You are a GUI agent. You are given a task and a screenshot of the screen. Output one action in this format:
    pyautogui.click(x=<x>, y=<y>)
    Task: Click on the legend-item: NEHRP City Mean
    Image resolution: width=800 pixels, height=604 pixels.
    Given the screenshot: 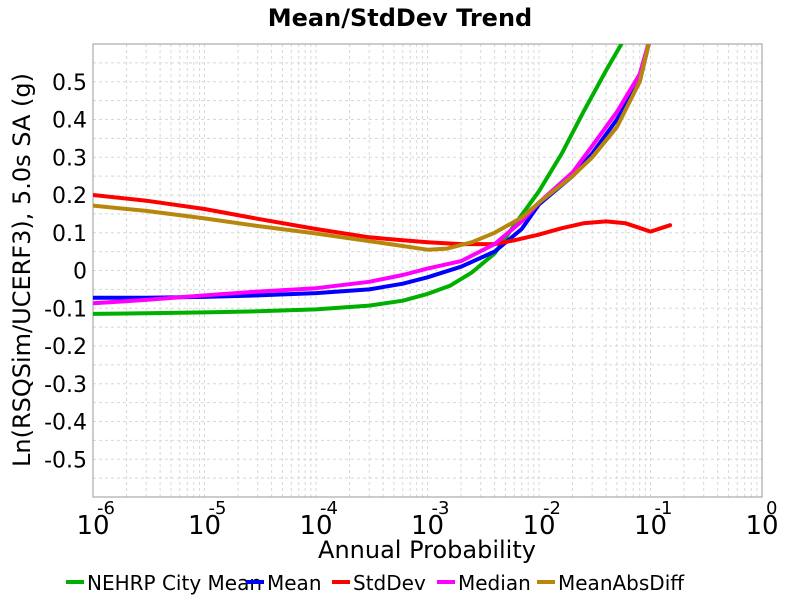 What is the action you would take?
    pyautogui.click(x=164, y=583)
    